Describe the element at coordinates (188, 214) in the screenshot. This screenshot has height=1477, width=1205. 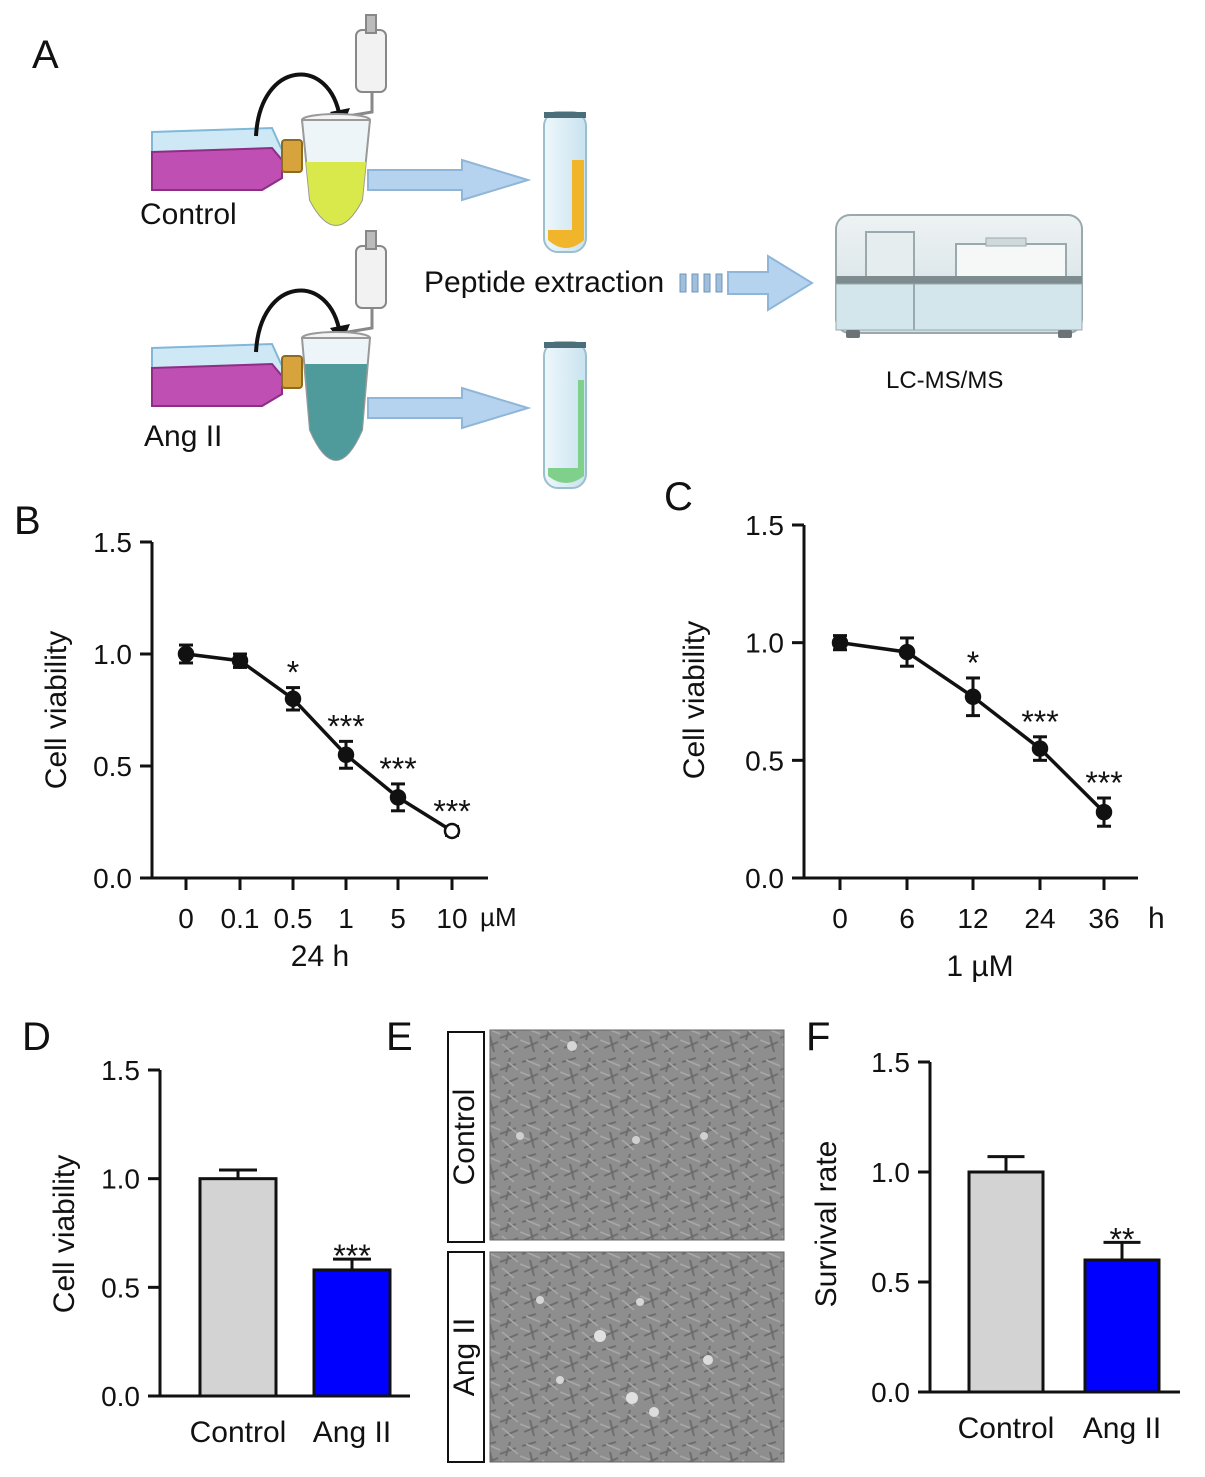
I see `control-label: Control` at that location.